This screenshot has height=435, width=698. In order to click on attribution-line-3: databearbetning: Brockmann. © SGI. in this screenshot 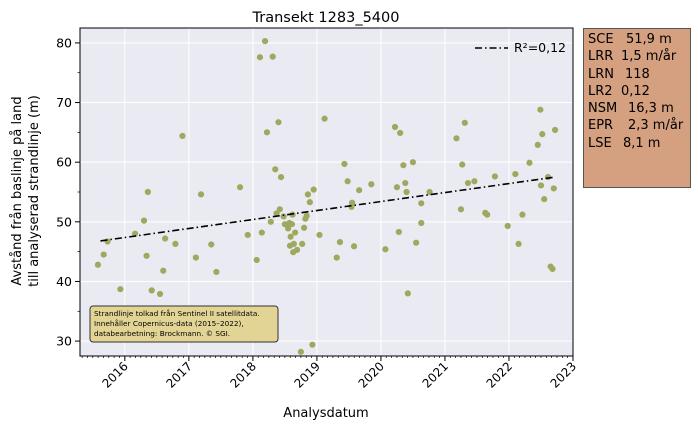, I will do `click(162, 333)`.